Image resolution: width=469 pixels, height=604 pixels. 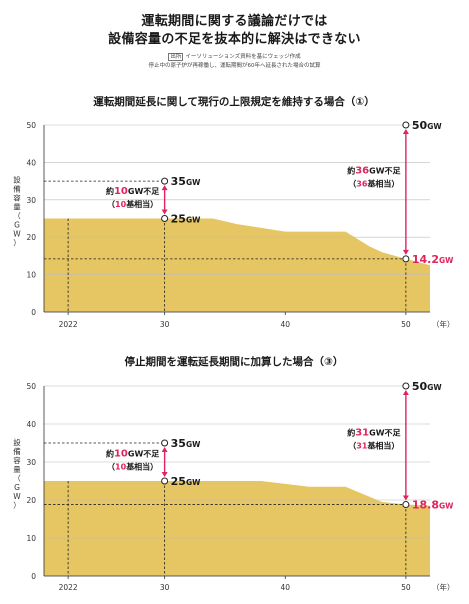 I want to click on chart1-point-14.2, so click(x=406, y=259).